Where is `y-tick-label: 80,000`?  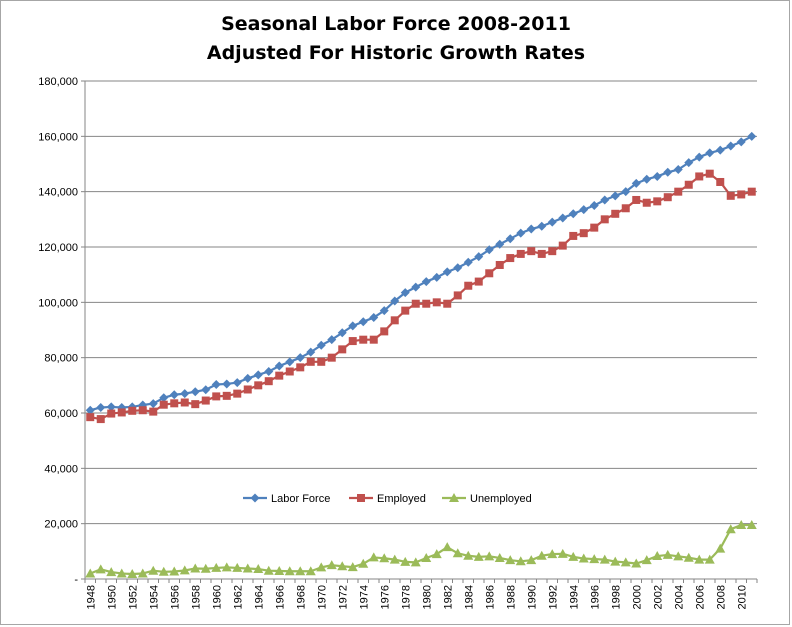 y-tick-label: 80,000 is located at coordinates (61, 359).